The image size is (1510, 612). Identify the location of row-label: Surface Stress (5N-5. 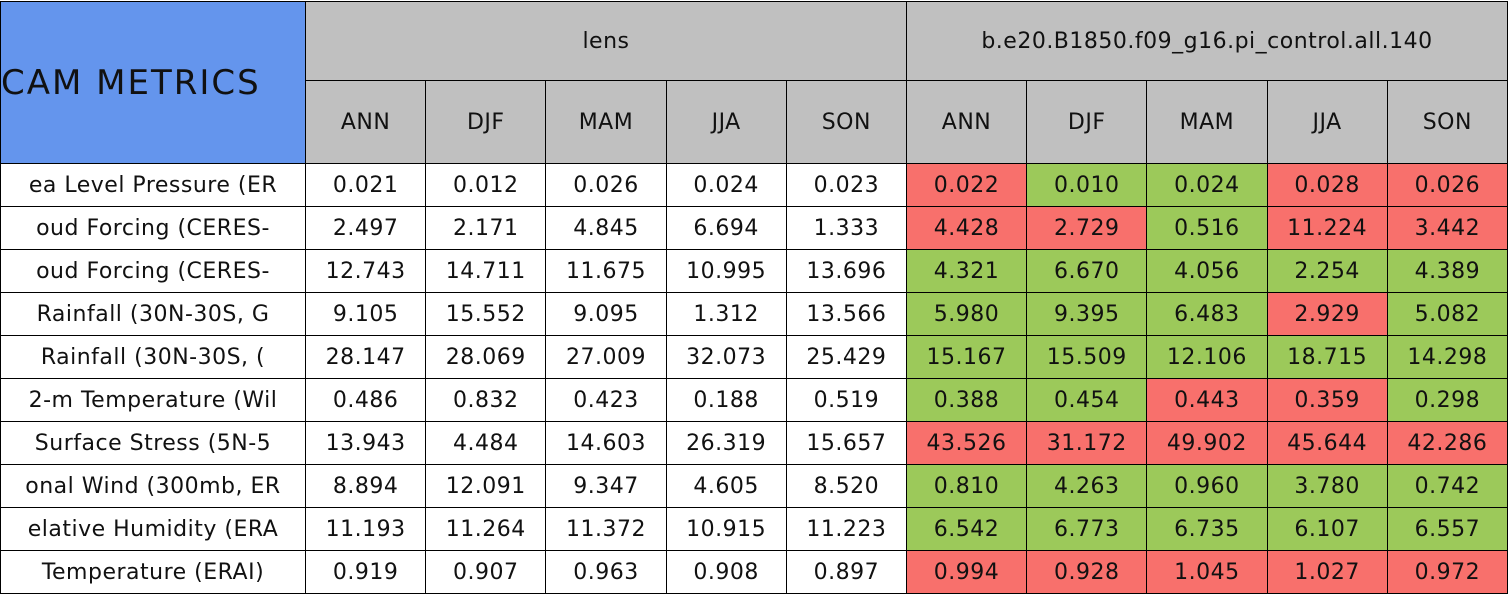
(153, 443).